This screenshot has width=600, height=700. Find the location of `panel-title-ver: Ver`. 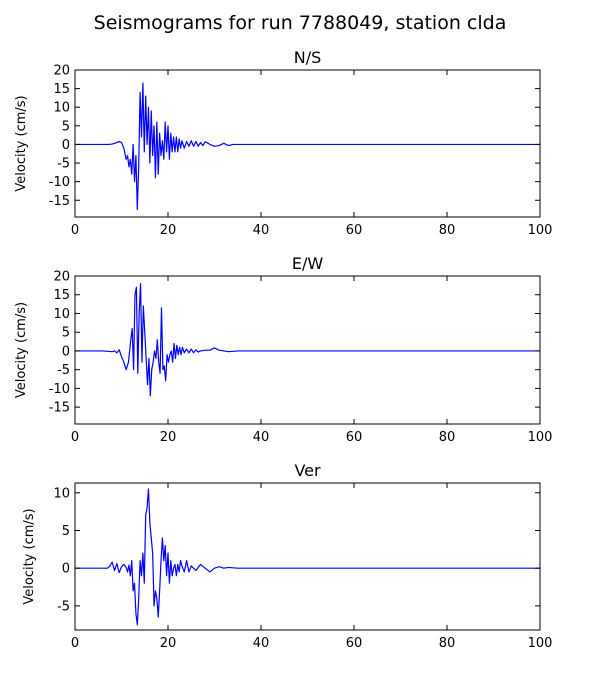

panel-title-ver: Ver is located at coordinates (307, 470).